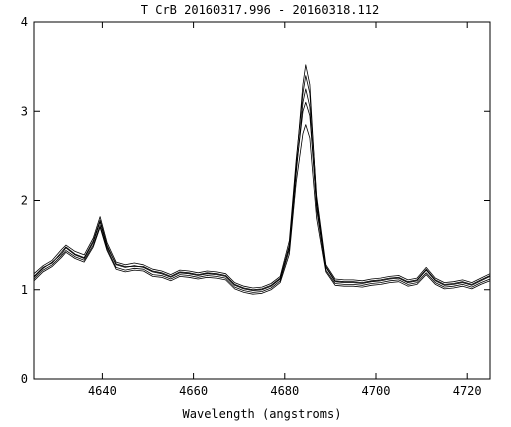 The height and width of the screenshot is (427, 511). Describe the element at coordinates (24, 201) in the screenshot. I see `y-tick-label: 2` at that location.